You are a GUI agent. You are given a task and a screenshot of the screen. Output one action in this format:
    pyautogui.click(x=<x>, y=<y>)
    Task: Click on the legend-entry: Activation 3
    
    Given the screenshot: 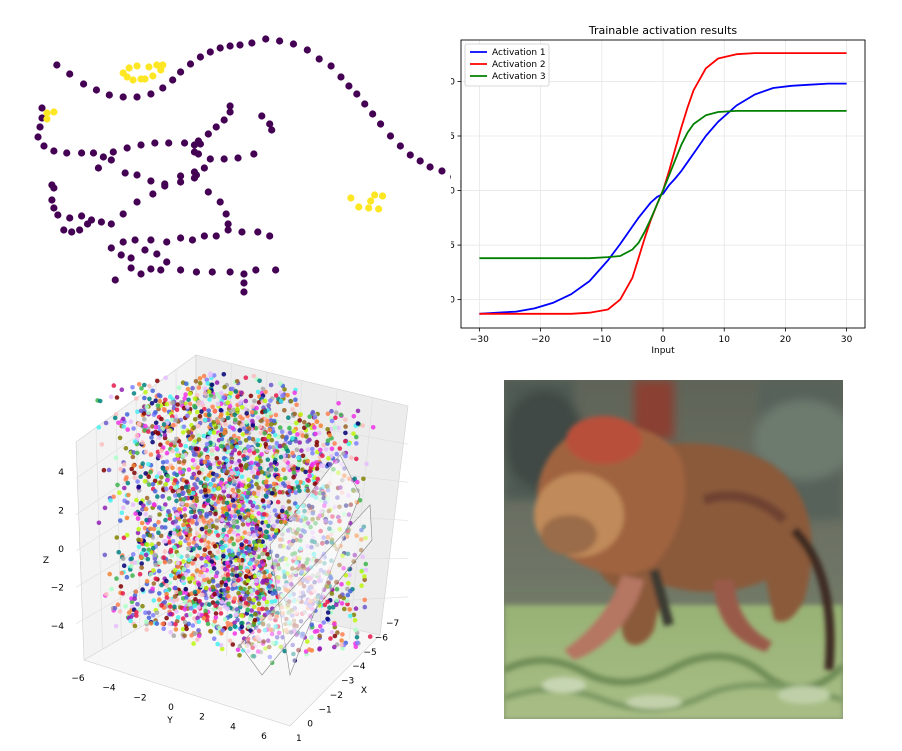 What is the action you would take?
    pyautogui.click(x=519, y=77)
    